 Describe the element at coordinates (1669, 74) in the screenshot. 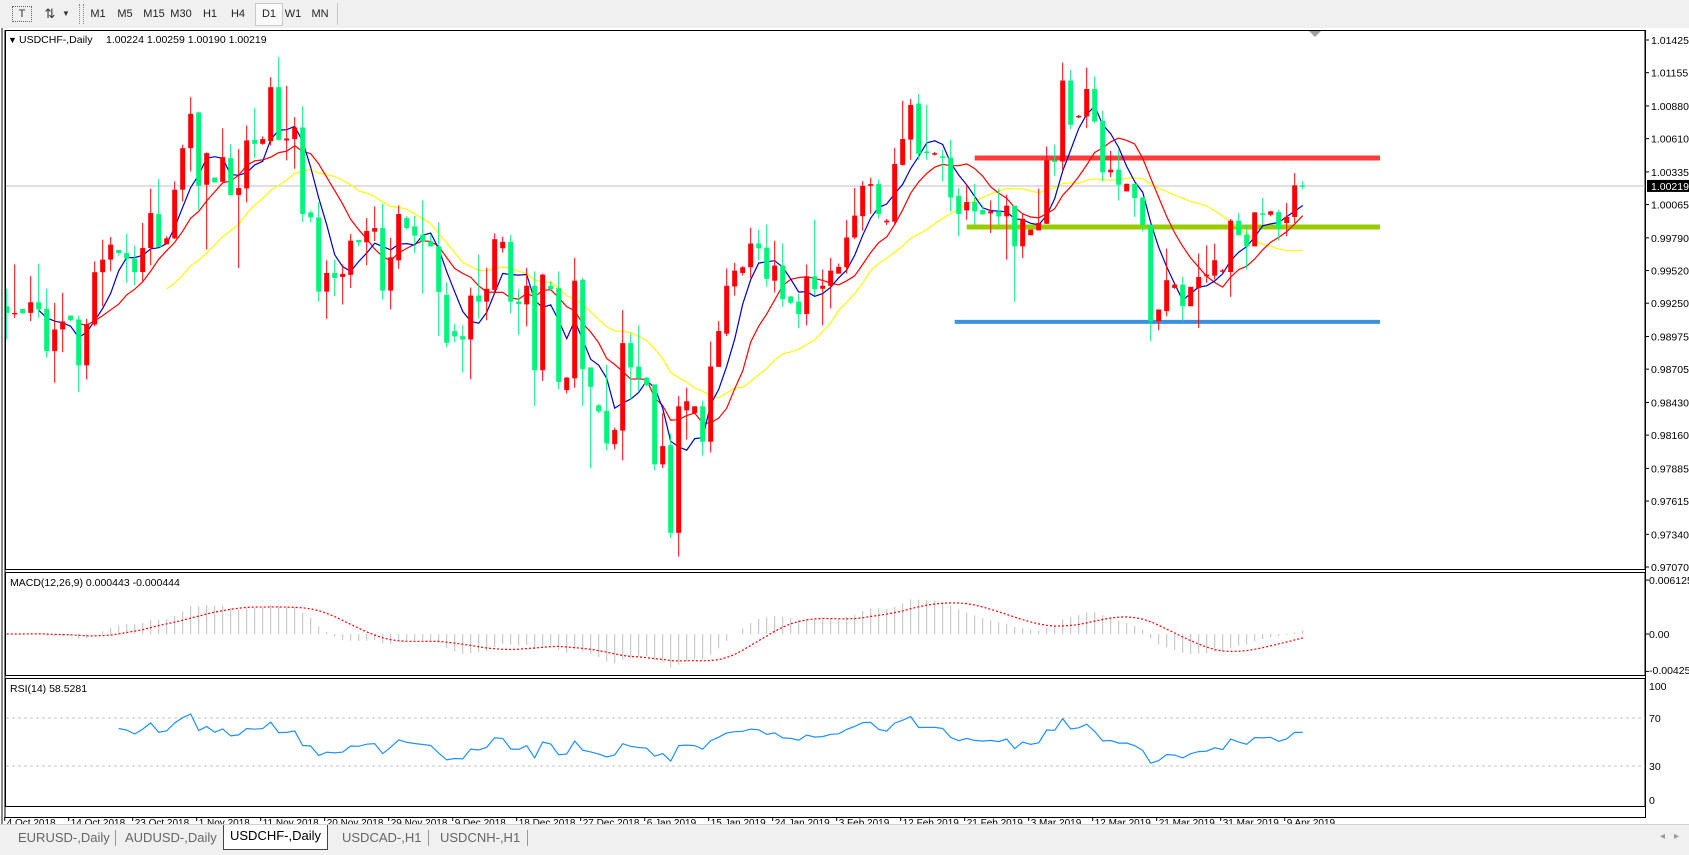

I see `price-axis-label: 1.01155` at that location.